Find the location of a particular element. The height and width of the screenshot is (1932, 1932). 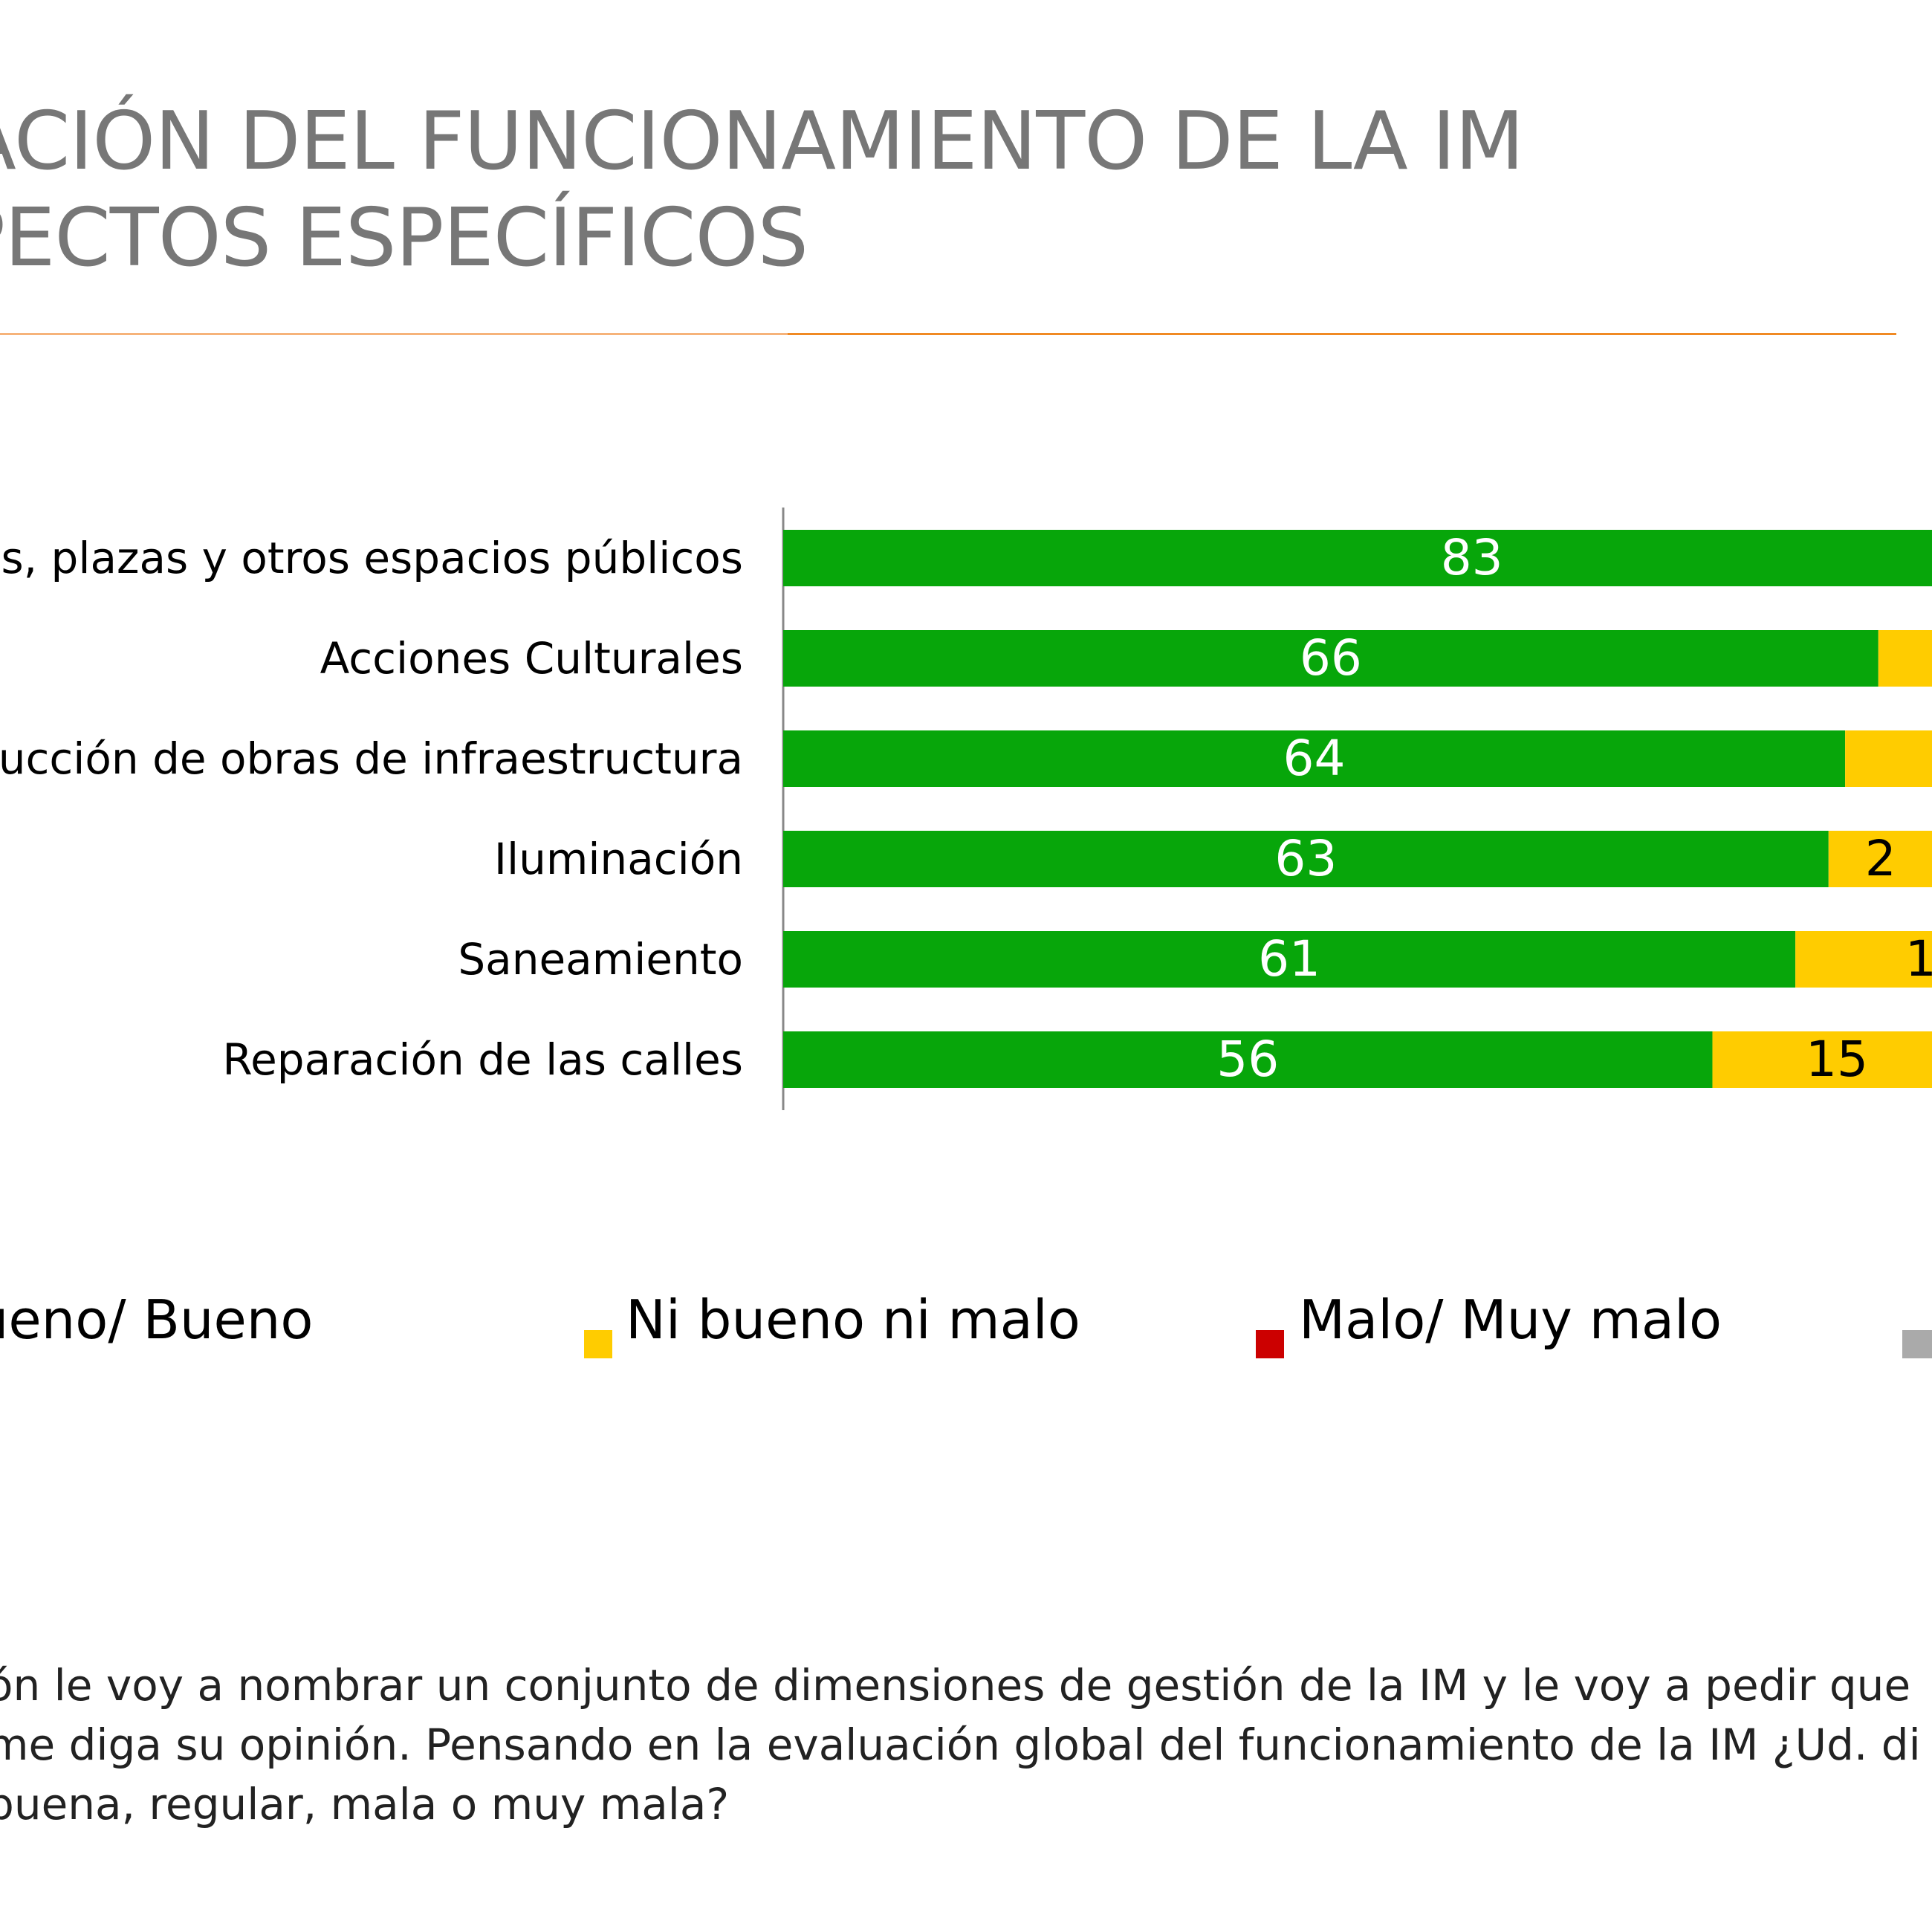

title-divider is located at coordinates (1342, 334).